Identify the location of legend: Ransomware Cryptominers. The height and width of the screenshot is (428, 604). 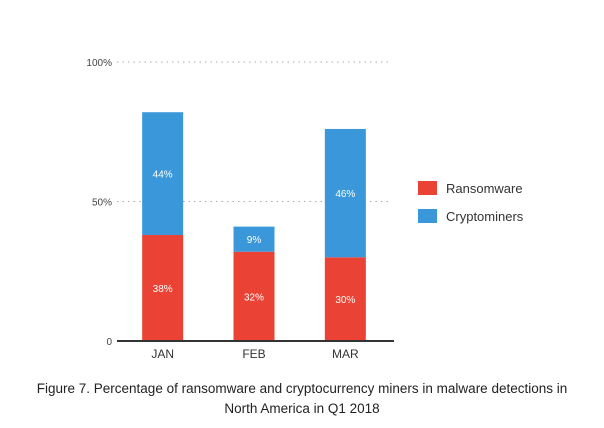
(470, 207).